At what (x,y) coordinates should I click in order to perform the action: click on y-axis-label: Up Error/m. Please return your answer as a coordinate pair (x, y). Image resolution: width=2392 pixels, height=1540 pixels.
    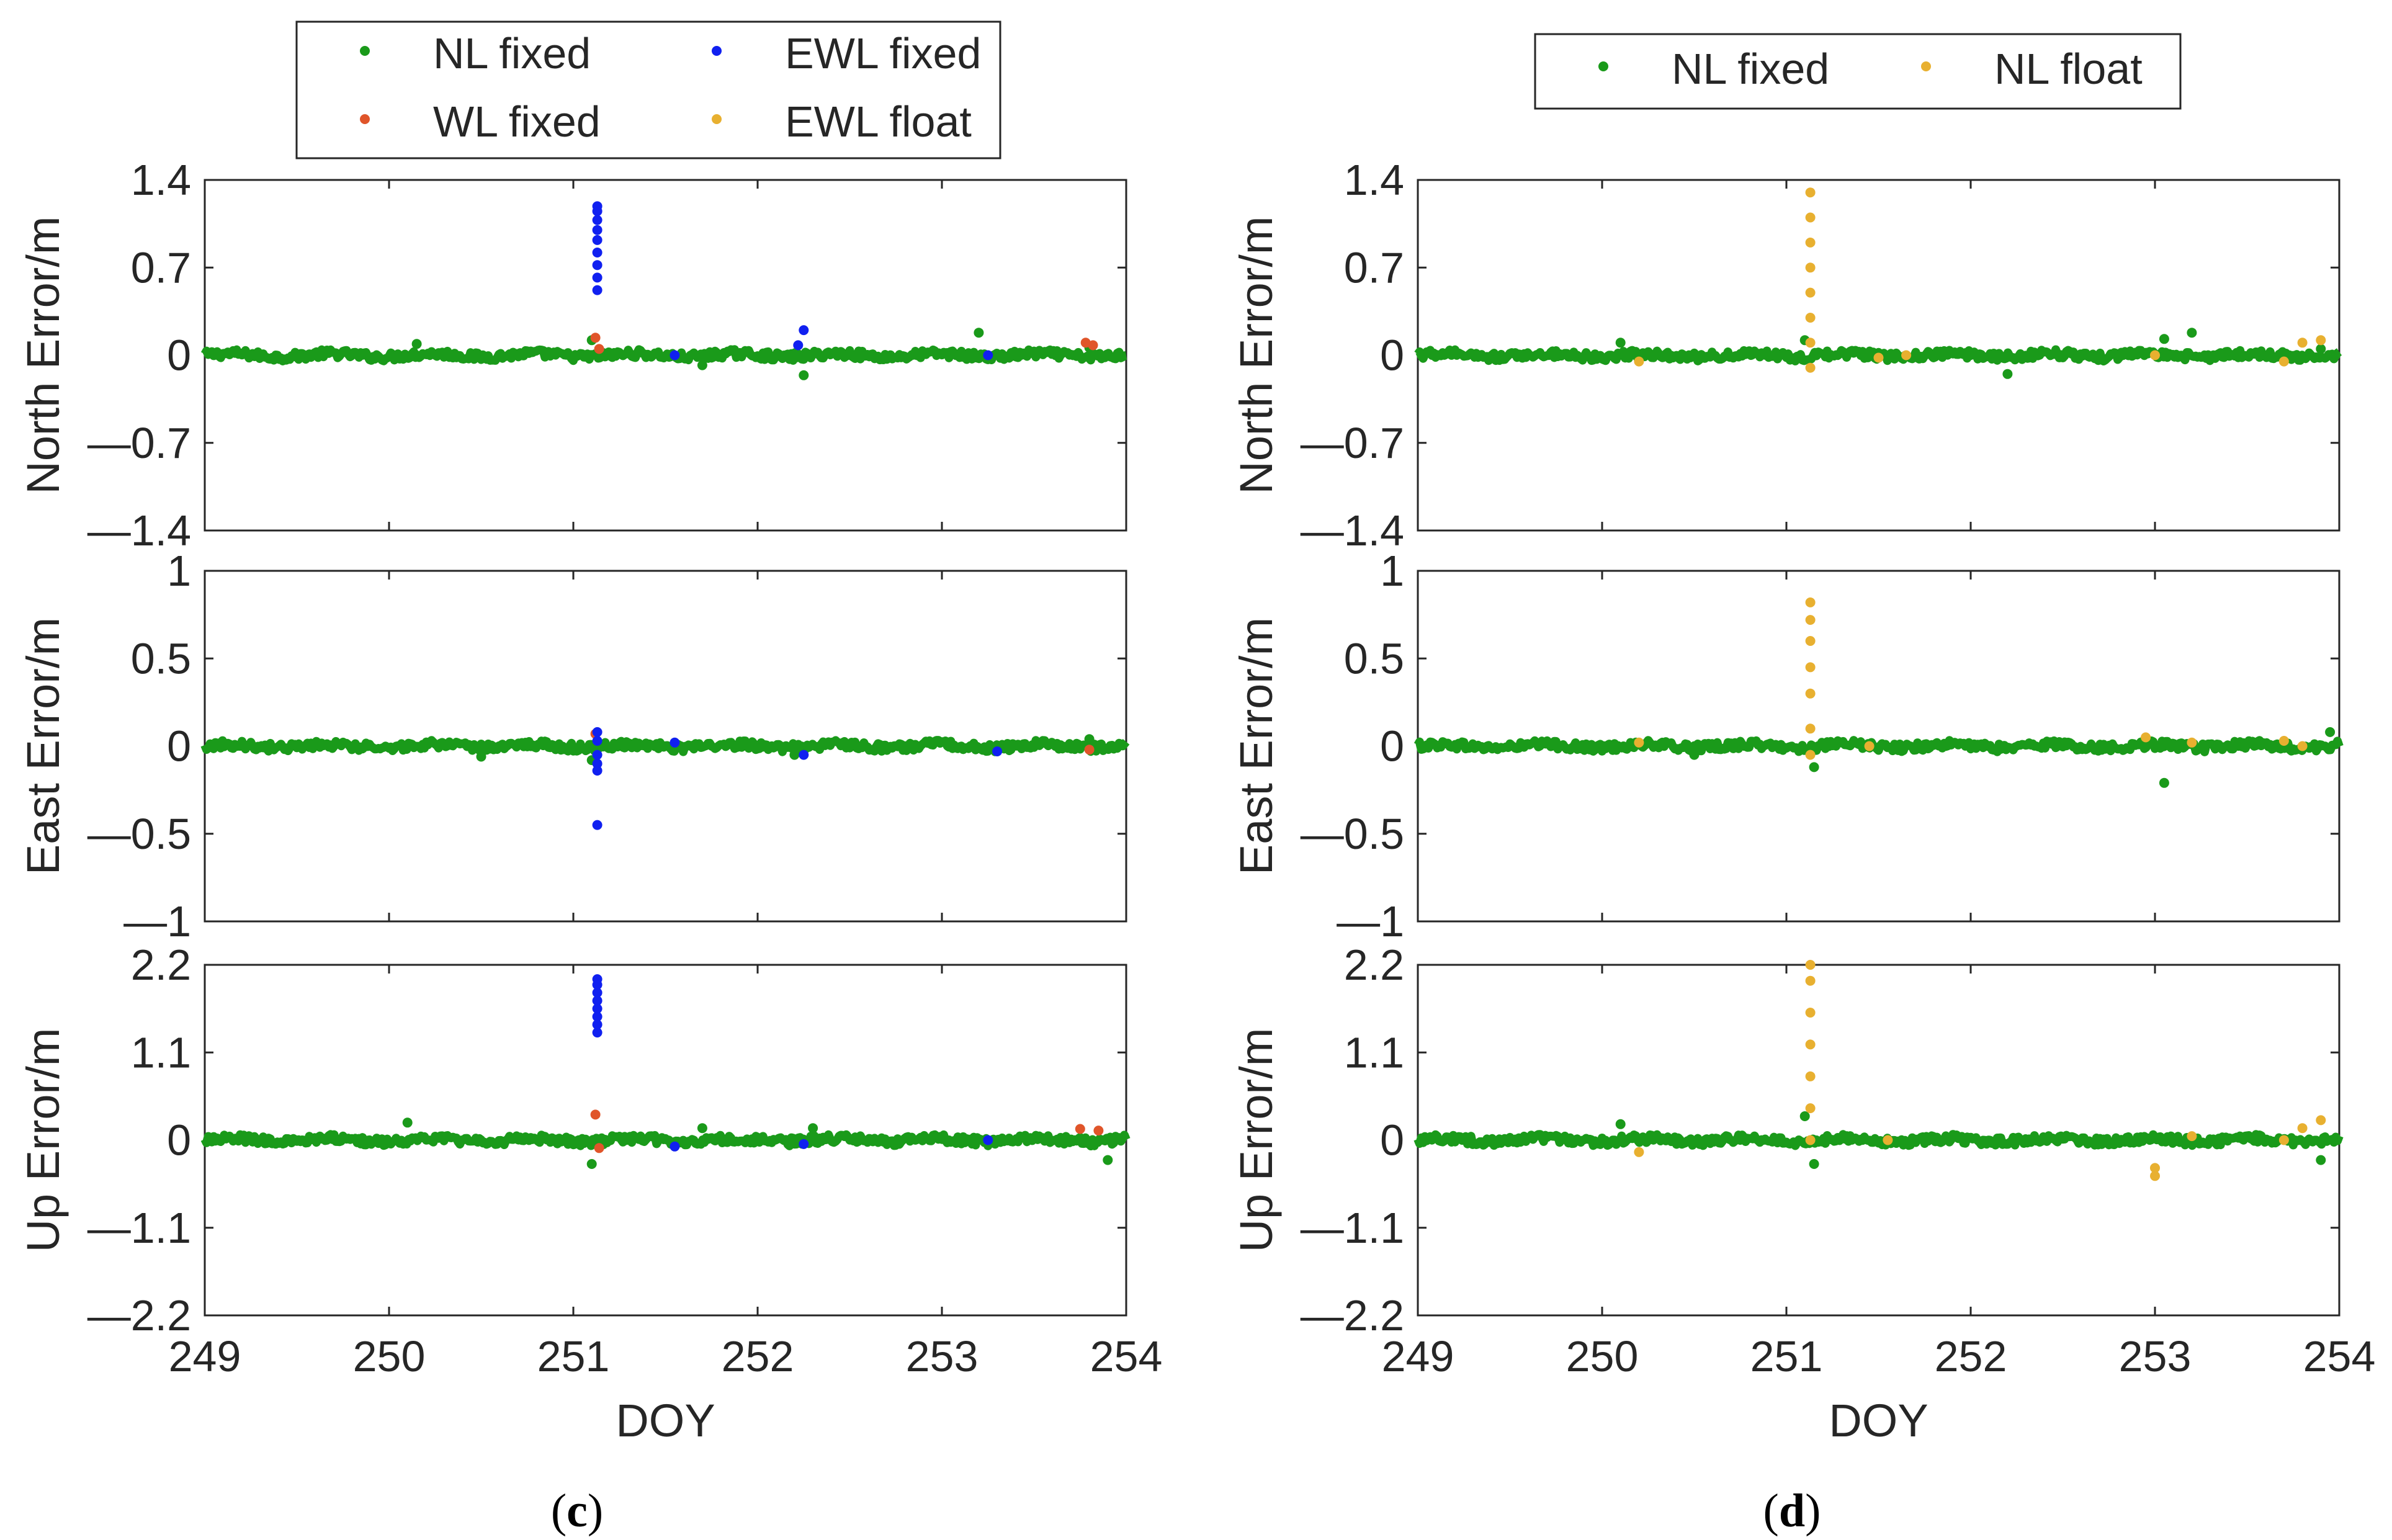
    Looking at the image, I should click on (1256, 1140).